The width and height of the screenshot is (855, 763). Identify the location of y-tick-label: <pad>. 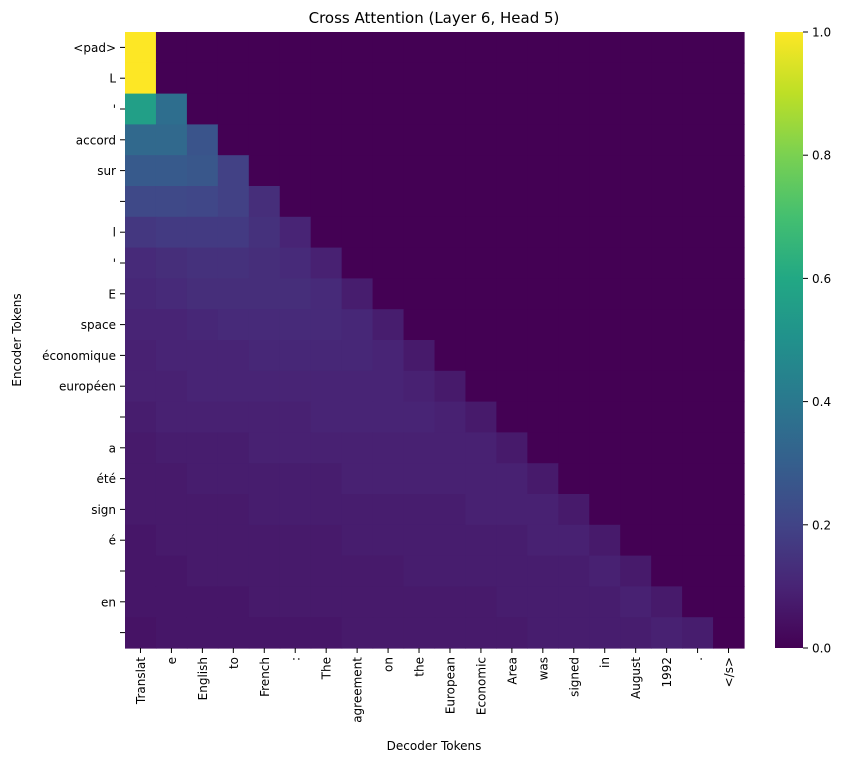
(94, 48).